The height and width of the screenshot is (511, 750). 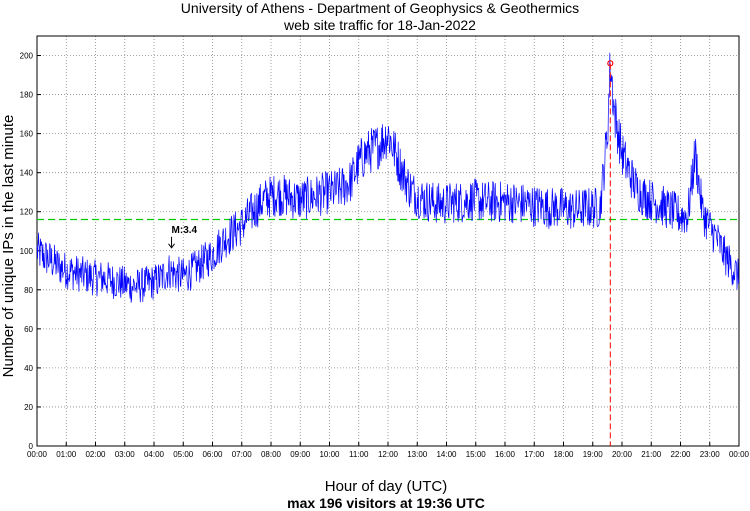 What do you see at coordinates (446, 454) in the screenshot?
I see `x-tick-label: 14:00` at bounding box center [446, 454].